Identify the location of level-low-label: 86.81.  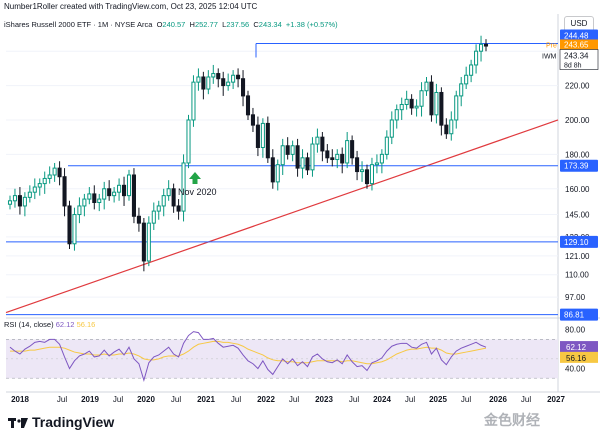
(574, 315).